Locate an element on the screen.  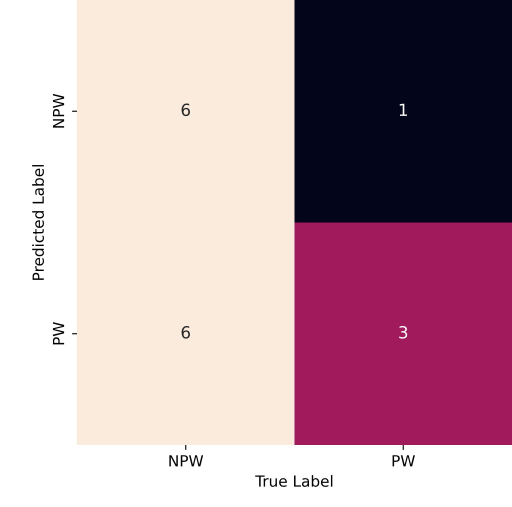
data-label: 1 is located at coordinates (404, 110).